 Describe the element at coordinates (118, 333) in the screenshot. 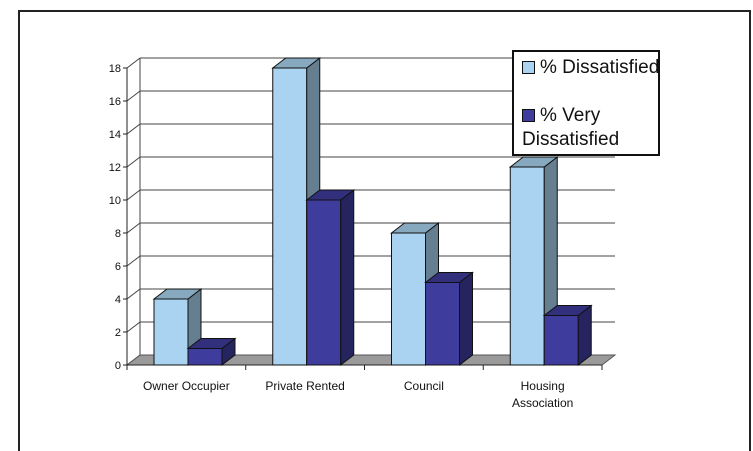

I see `y-tick-label: 2` at that location.